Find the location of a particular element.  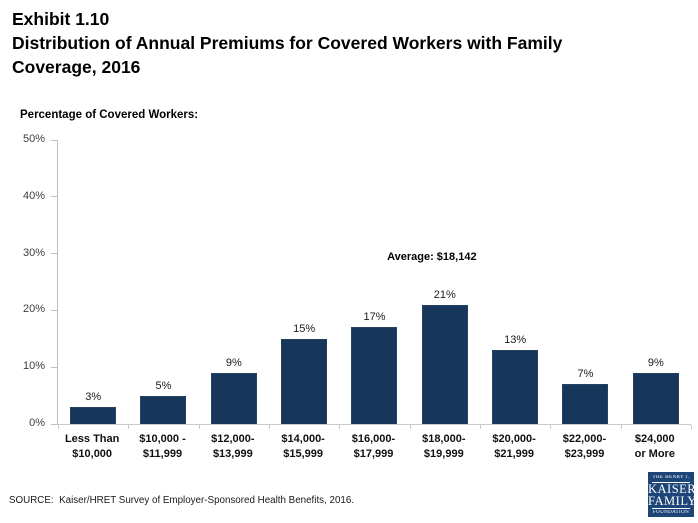

bar-value-label: 5% is located at coordinates (163, 385).